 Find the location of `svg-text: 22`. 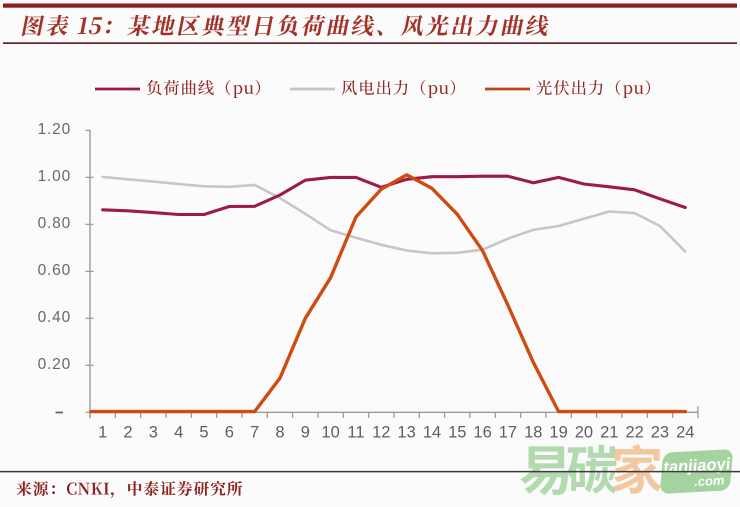

svg-text: 22 is located at coordinates (634, 433).